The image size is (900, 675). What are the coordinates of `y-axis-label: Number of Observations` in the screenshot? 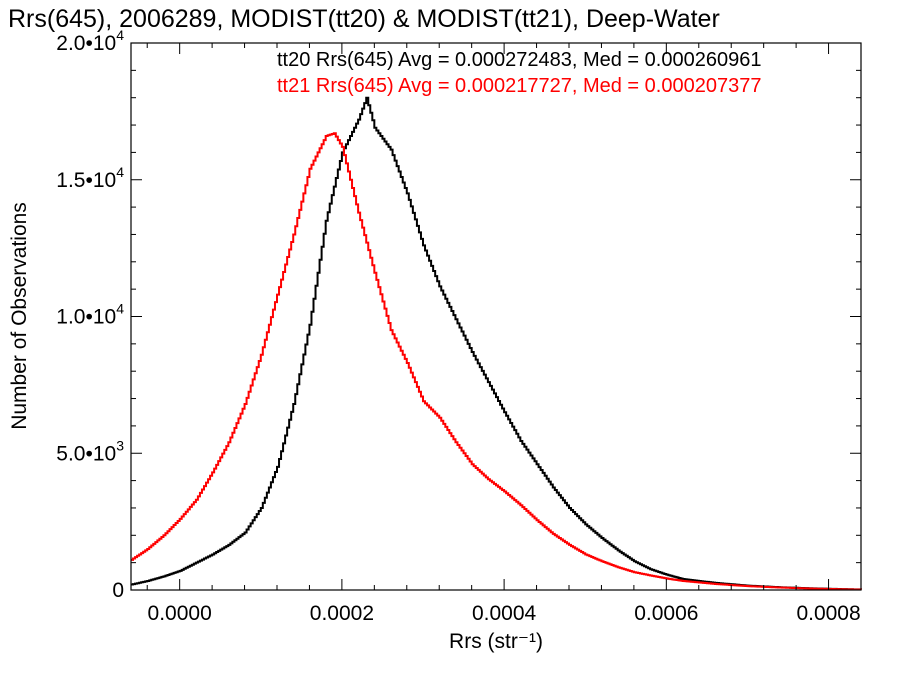 It's located at (19, 316).